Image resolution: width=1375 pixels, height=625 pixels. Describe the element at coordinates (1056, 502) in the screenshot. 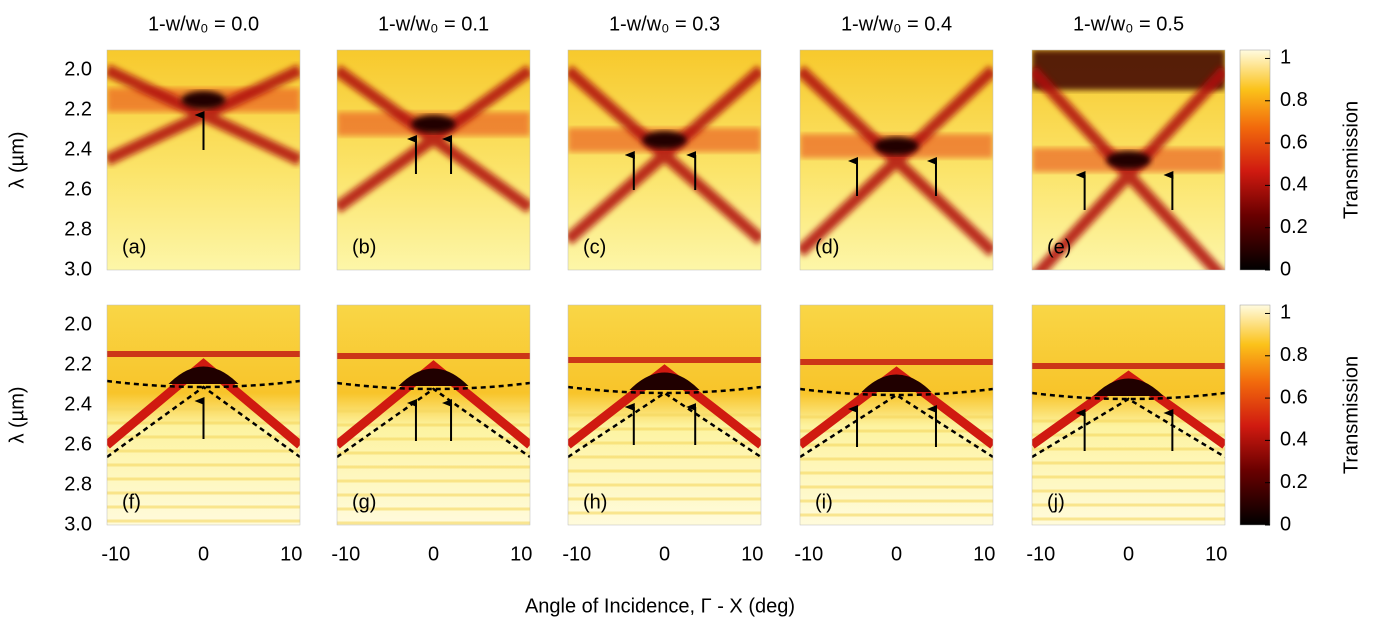

I see `panel-label: (j)` at that location.